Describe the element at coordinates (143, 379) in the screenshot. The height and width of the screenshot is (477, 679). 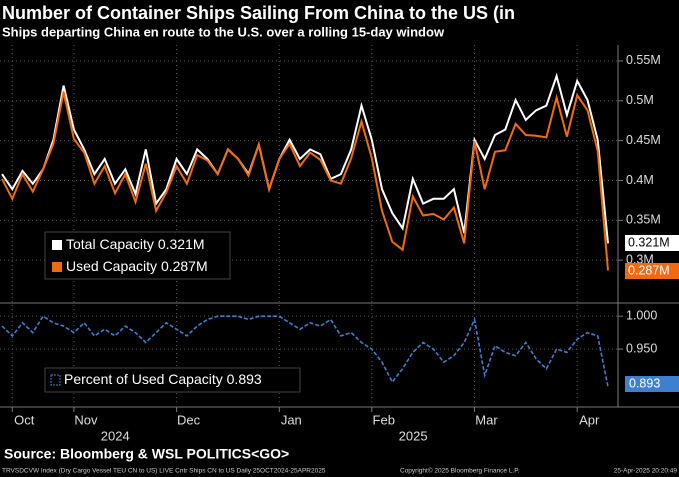
I see `legend-label: Percent of Used Capacity` at that location.